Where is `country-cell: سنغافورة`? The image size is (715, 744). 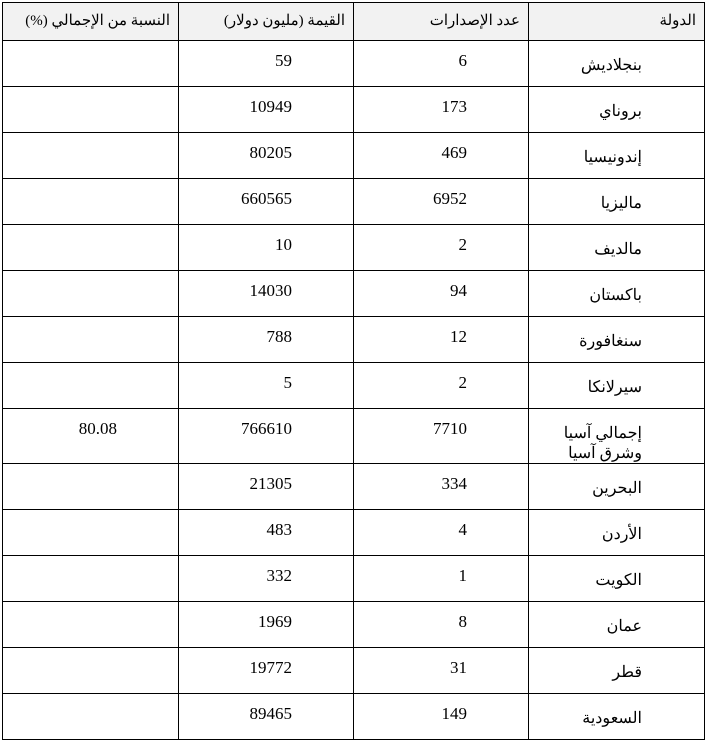
country-cell: سنغافورة is located at coordinates (616, 339).